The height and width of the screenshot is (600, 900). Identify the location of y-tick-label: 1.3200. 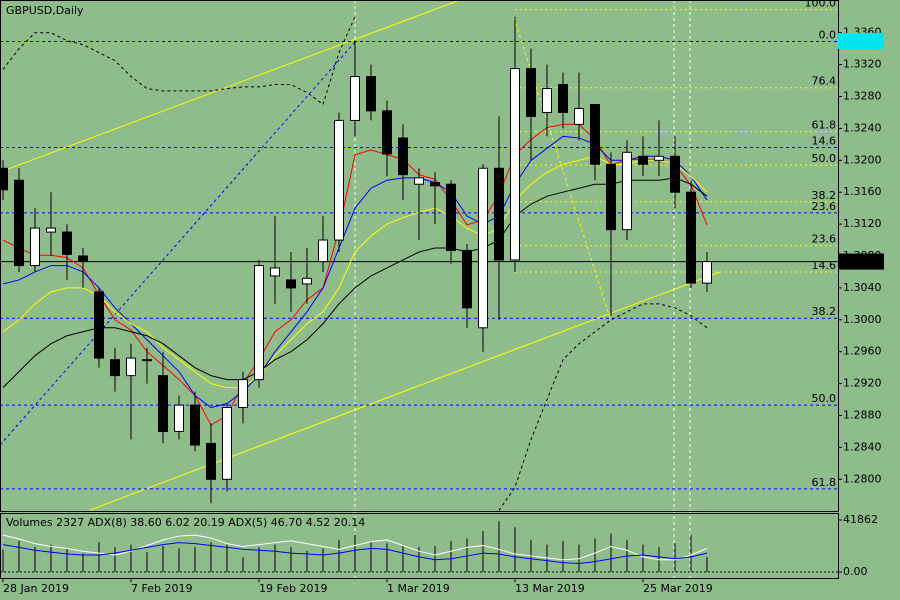
(862, 159).